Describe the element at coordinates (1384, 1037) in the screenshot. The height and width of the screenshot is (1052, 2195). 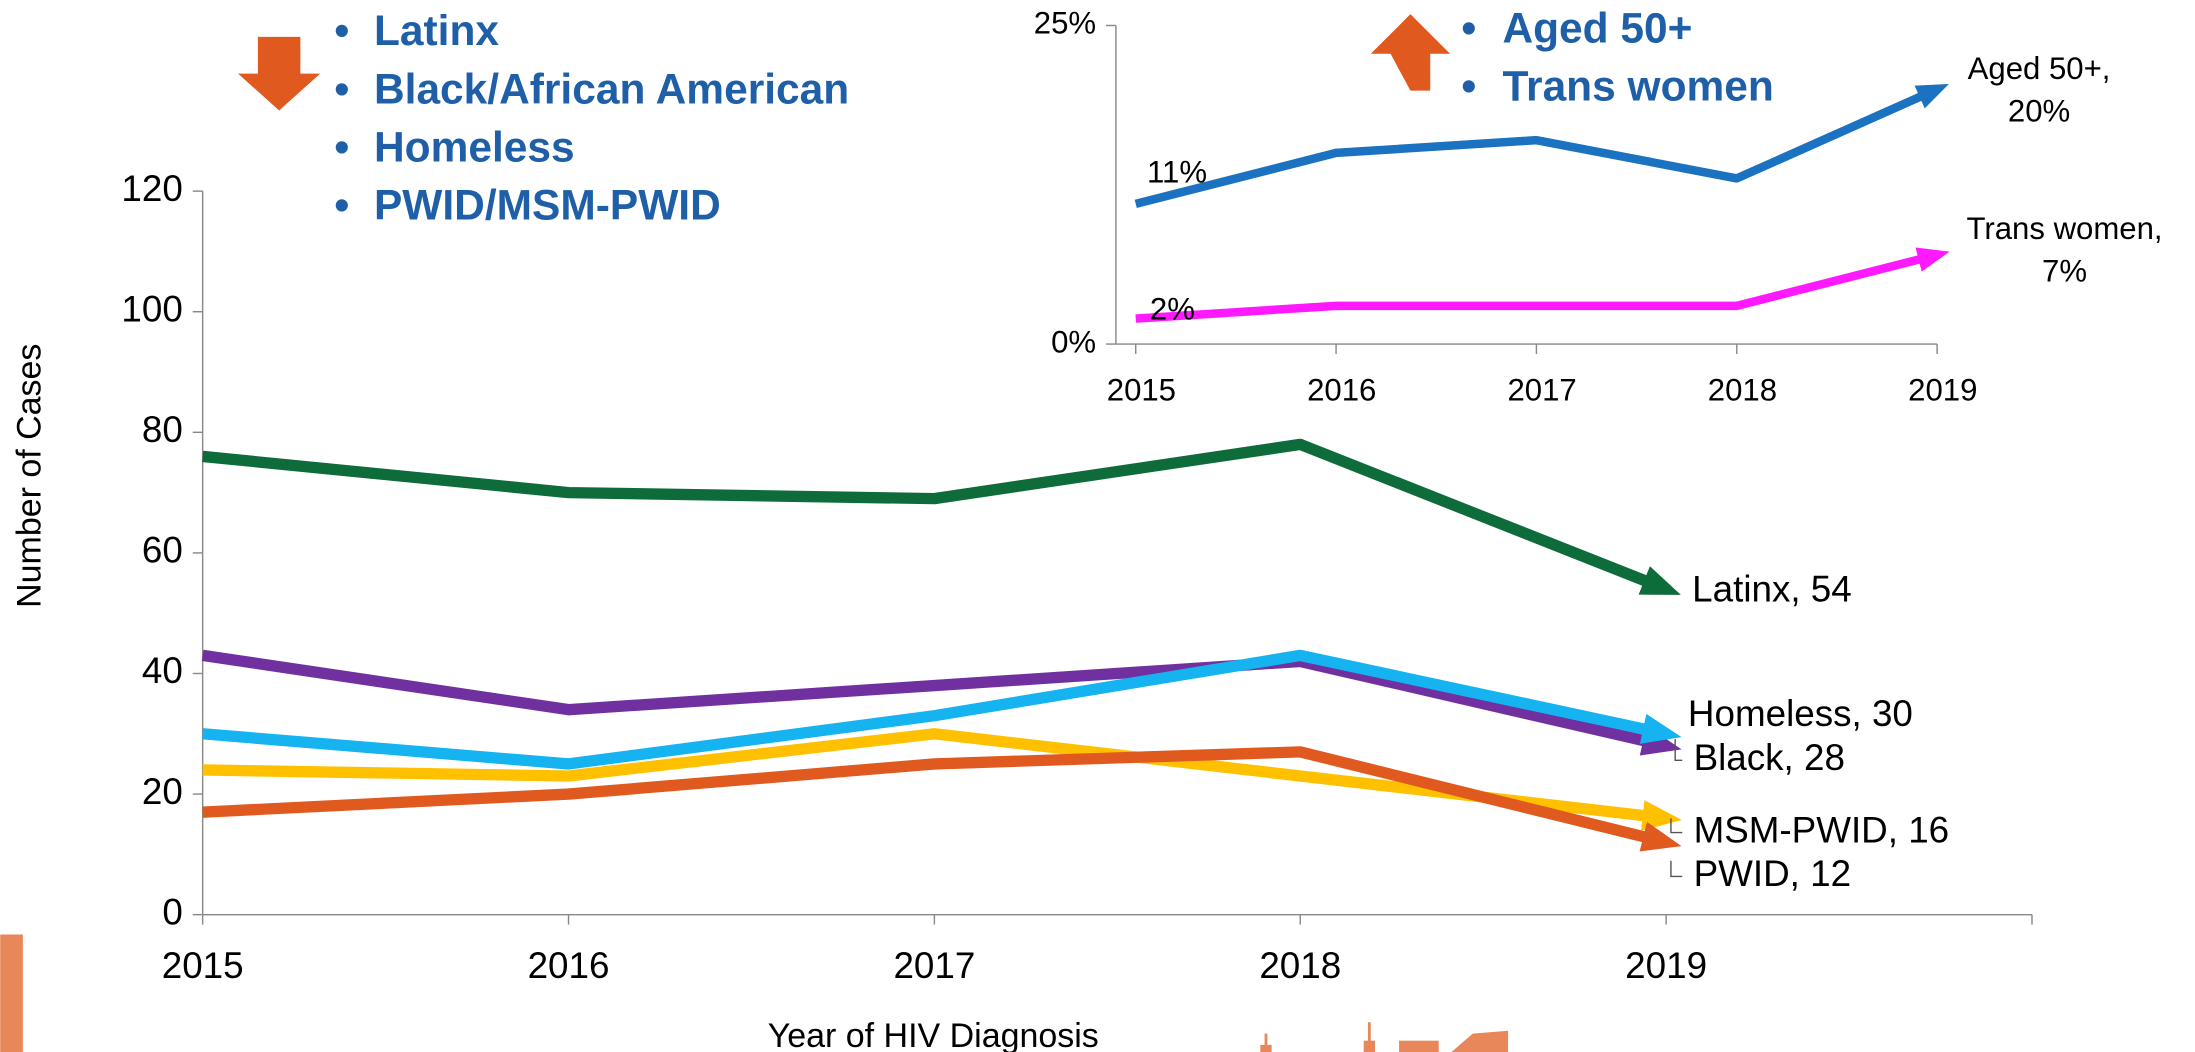
I see `skyline` at that location.